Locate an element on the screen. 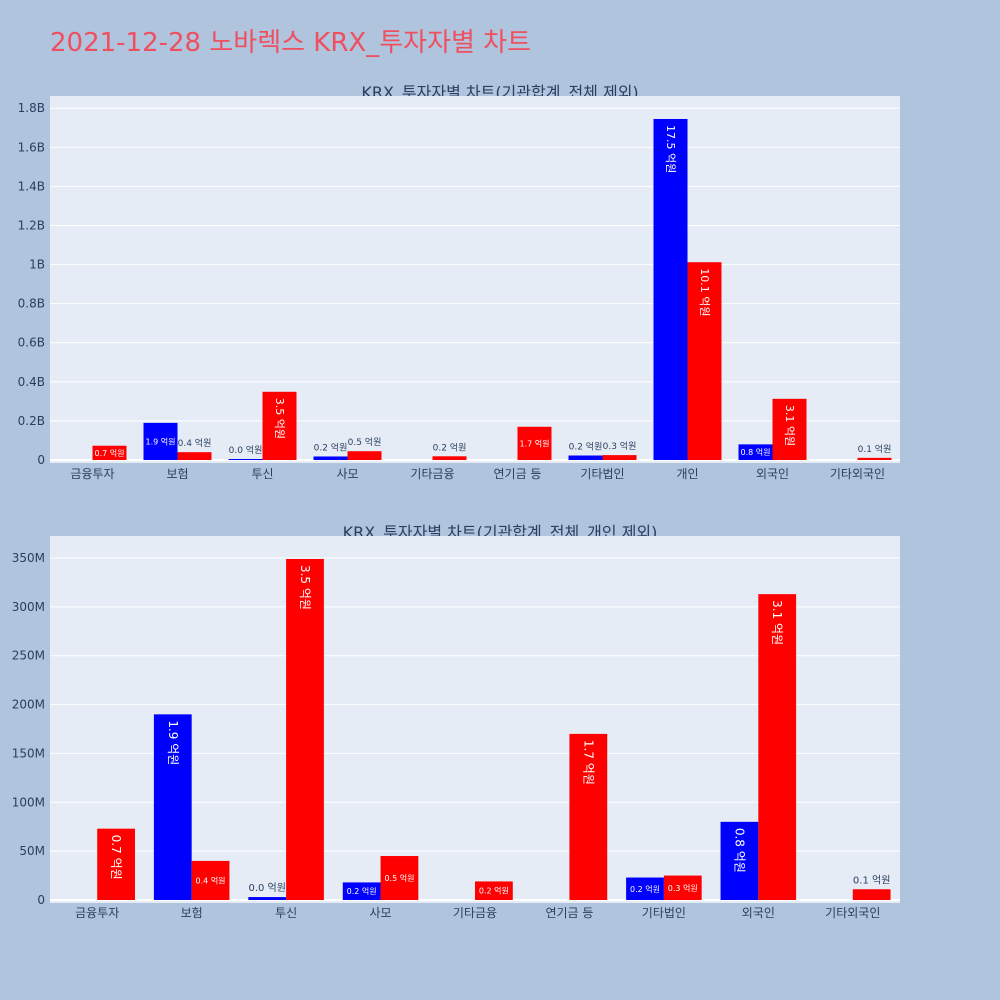  y-tick-label: 50M is located at coordinates (32, 851).